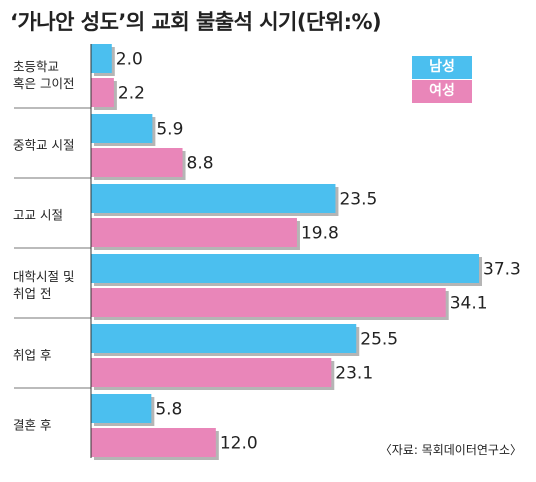 This screenshot has width=536, height=482. Describe the element at coordinates (43, 276) in the screenshot. I see `category-label: 대학시절 및` at that location.